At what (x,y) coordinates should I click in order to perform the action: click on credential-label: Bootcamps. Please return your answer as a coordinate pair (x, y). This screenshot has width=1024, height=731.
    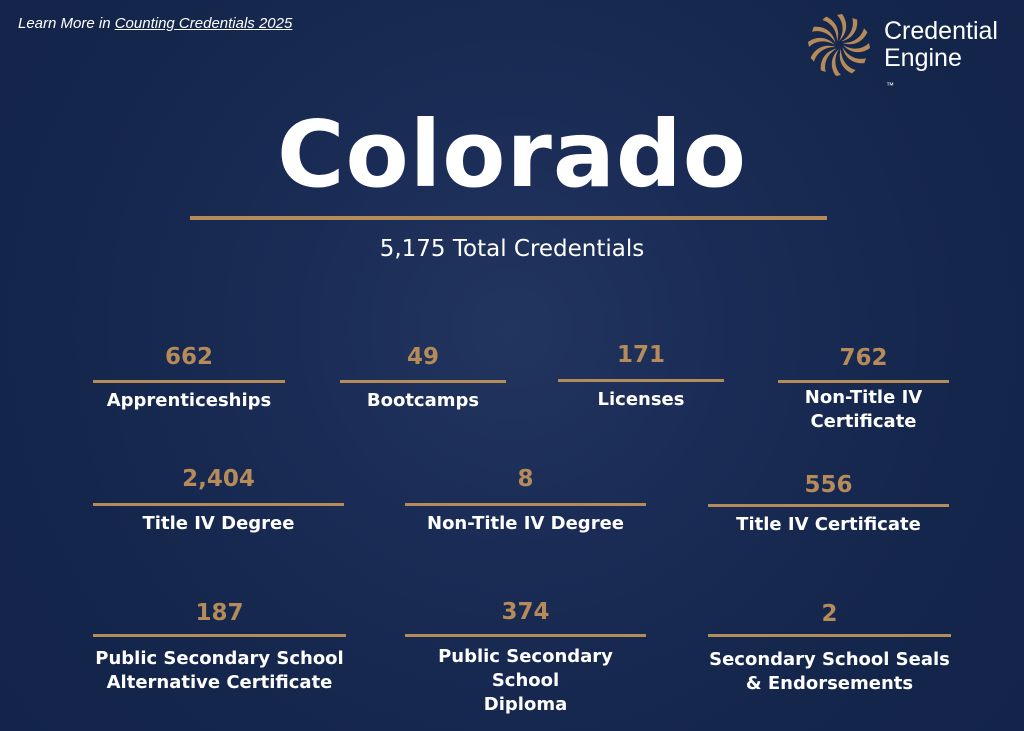
    Looking at the image, I should click on (423, 400).